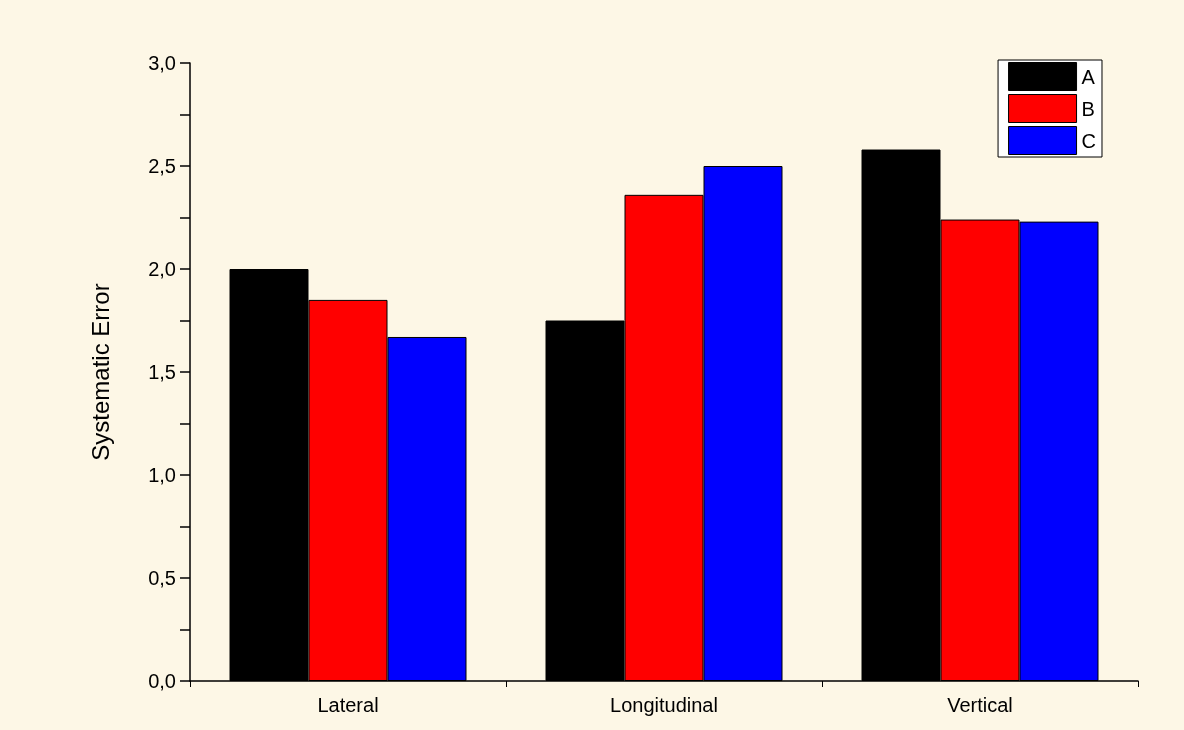 This screenshot has height=730, width=1184. I want to click on y-tick-label: 2,5, so click(162, 166).